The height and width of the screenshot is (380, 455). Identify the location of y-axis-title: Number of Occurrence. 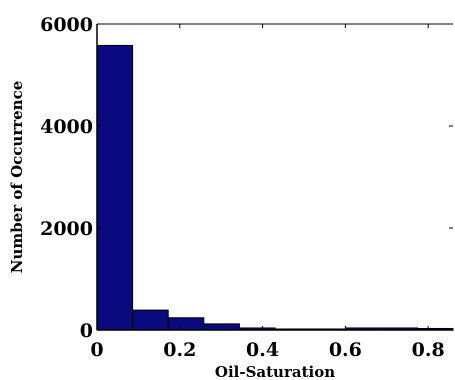
(17, 177).